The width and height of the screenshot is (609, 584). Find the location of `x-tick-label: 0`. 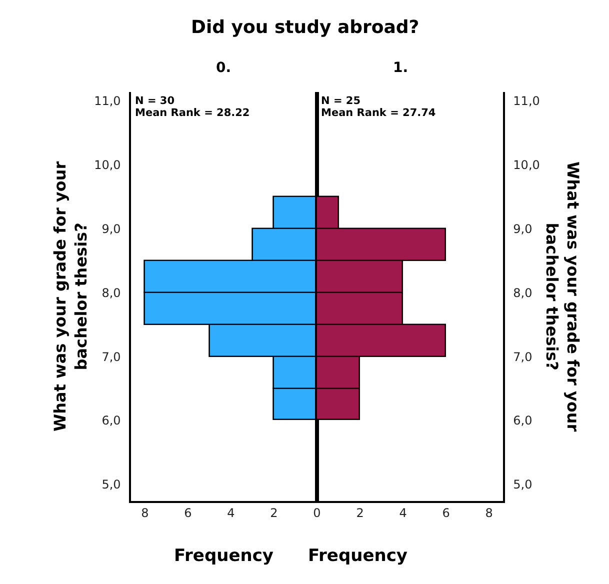

x-tick-label: 0 is located at coordinates (317, 513).